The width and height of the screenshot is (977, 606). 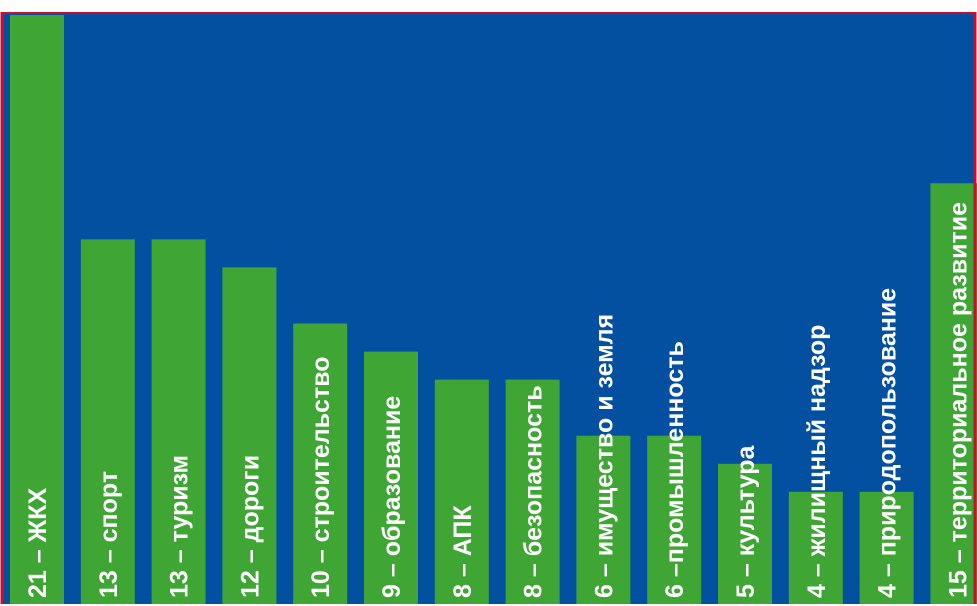 I want to click on bar-label-11: 5 – культура, so click(x=746, y=521).